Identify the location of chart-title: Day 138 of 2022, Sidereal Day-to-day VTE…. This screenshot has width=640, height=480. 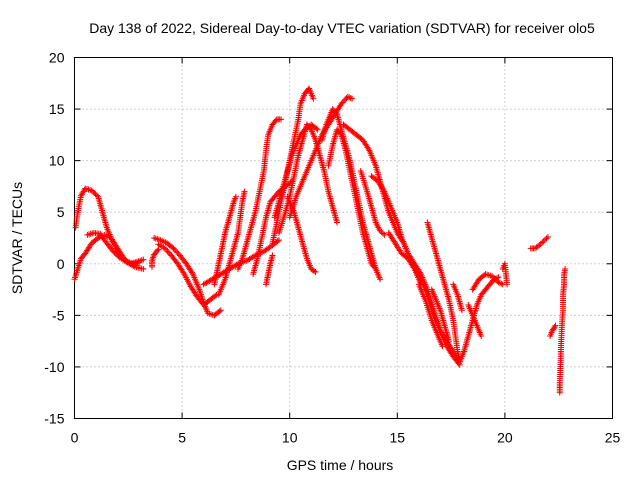
(342, 28).